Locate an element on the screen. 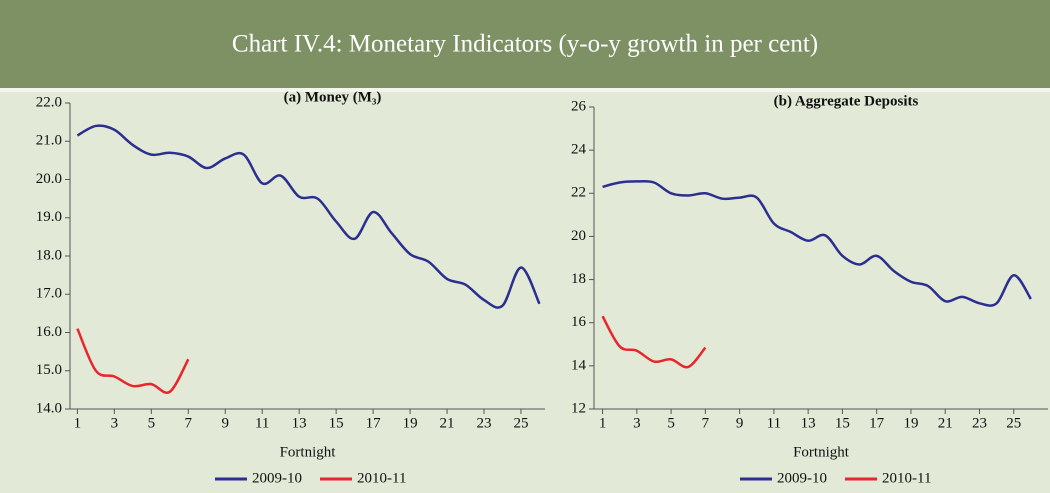 The width and height of the screenshot is (1050, 493). y-tick-label: 19.0 is located at coordinates (49, 217).